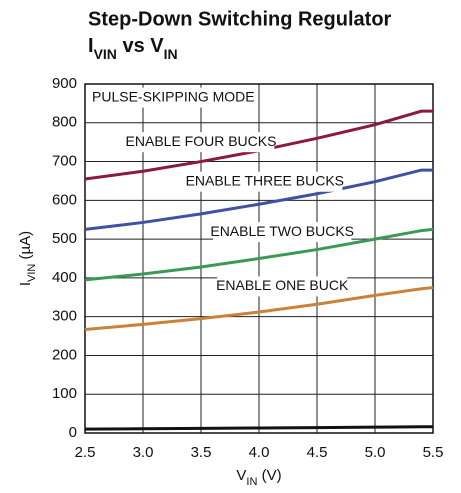 The image size is (461, 493). Describe the element at coordinates (64, 83) in the screenshot. I see `y-tick-label: 900` at that location.